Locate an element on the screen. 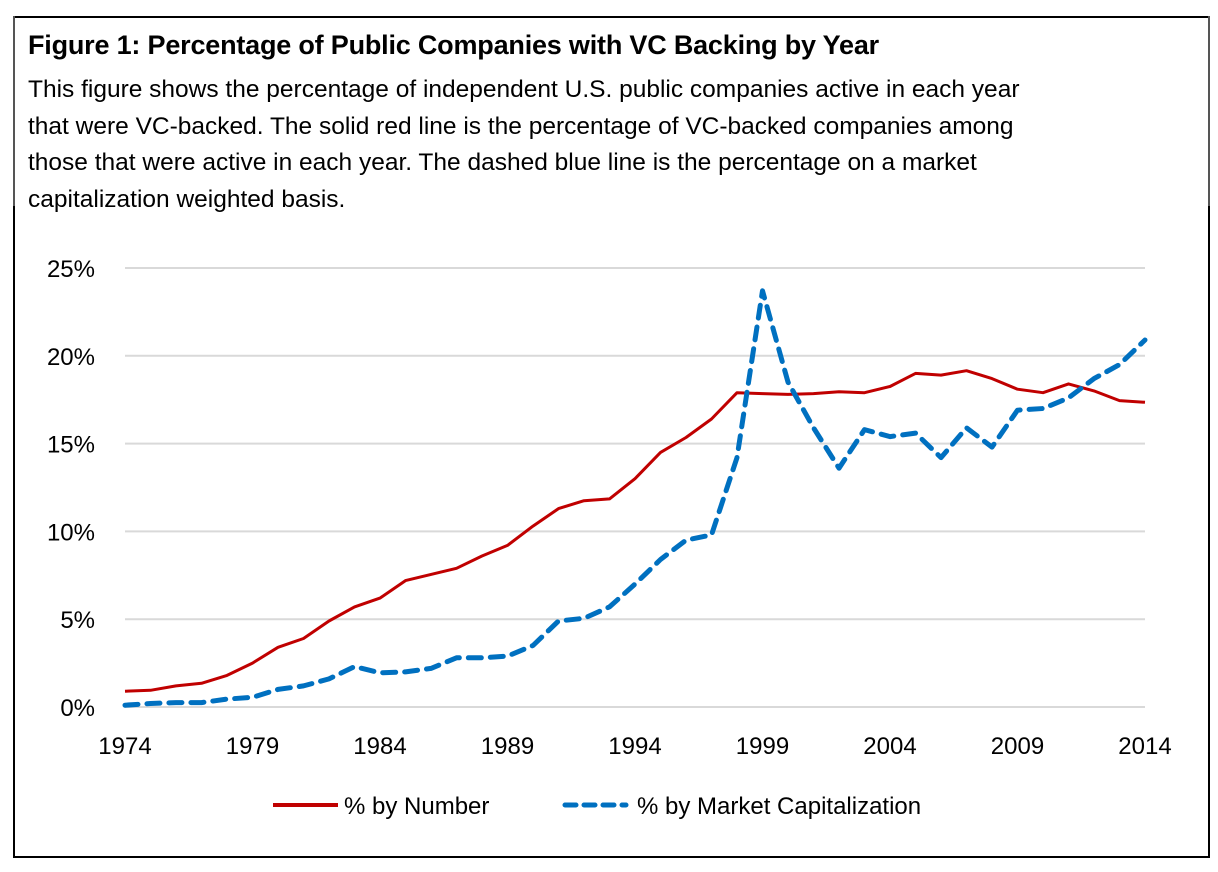  x-tick-label: 1994 is located at coordinates (634, 746).